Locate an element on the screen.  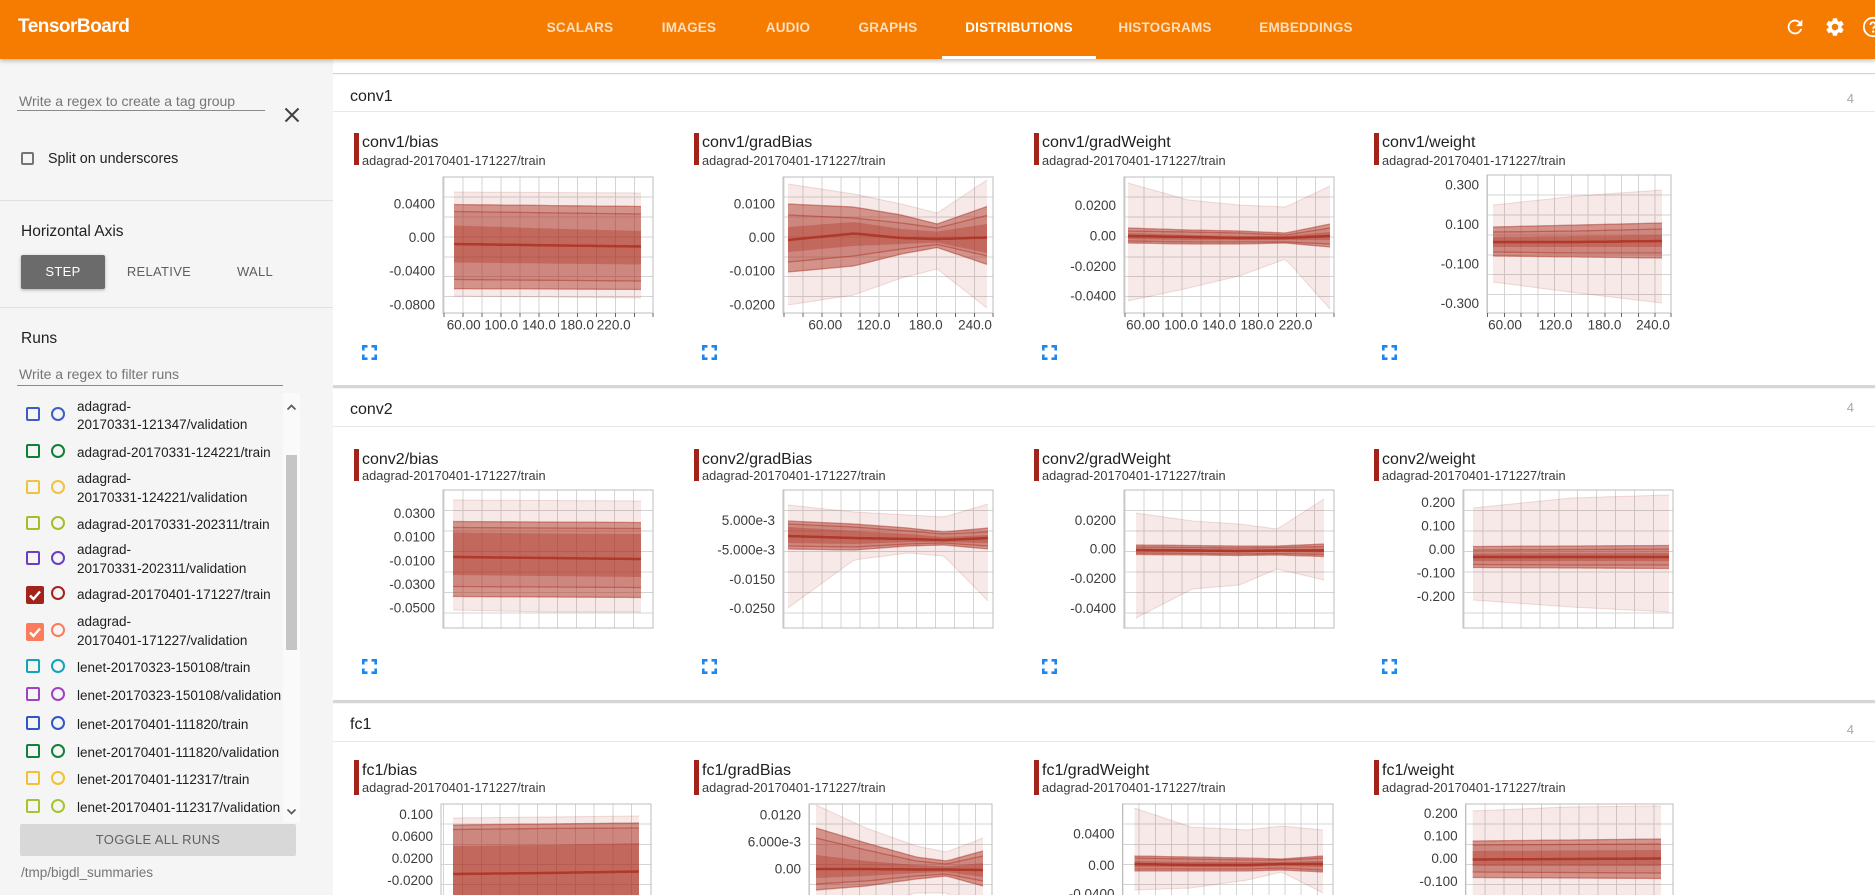
svg-text: -0.0150 is located at coordinates (752, 579).